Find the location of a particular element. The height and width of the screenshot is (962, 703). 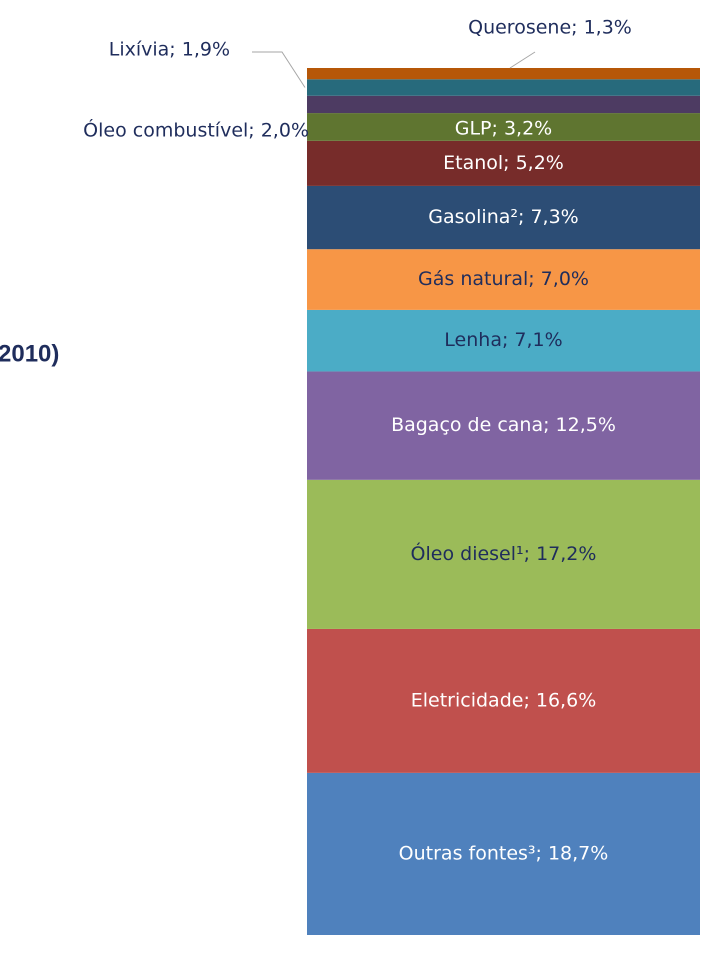

data-label: Óleo diesel¹; 17,2% is located at coordinates (504, 553).